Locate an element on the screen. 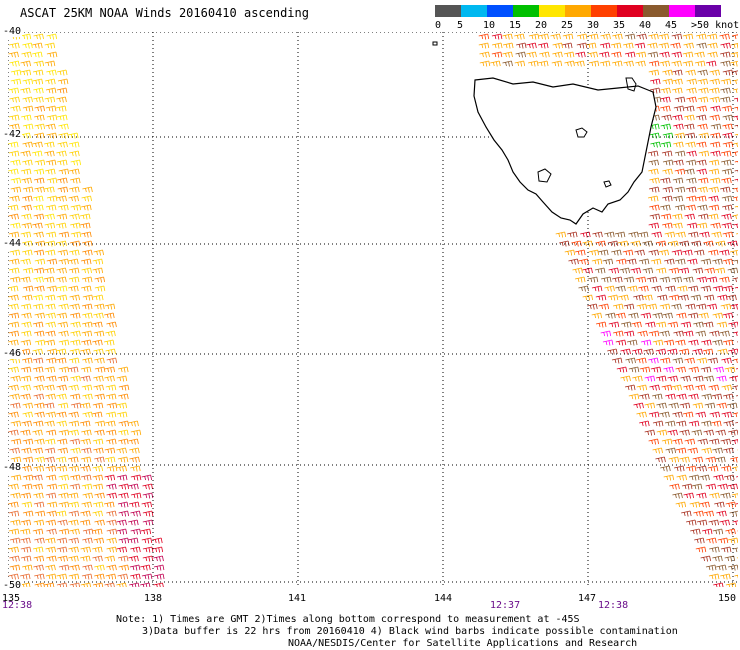 This screenshot has height=650, width=740. scale-label-10: >50 knots is located at coordinates (715, 25).